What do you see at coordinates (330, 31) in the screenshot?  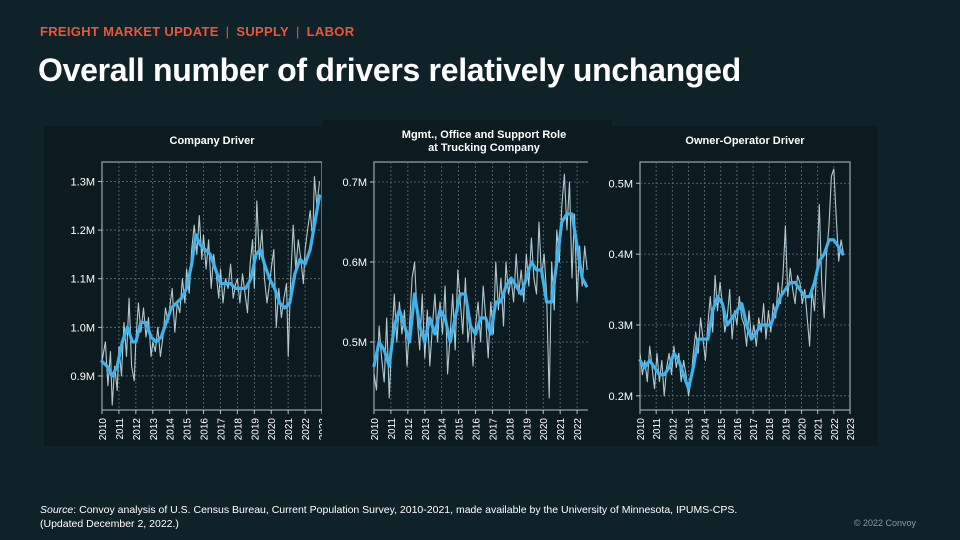 I see `kicker-item-labor: LABOR` at bounding box center [330, 31].